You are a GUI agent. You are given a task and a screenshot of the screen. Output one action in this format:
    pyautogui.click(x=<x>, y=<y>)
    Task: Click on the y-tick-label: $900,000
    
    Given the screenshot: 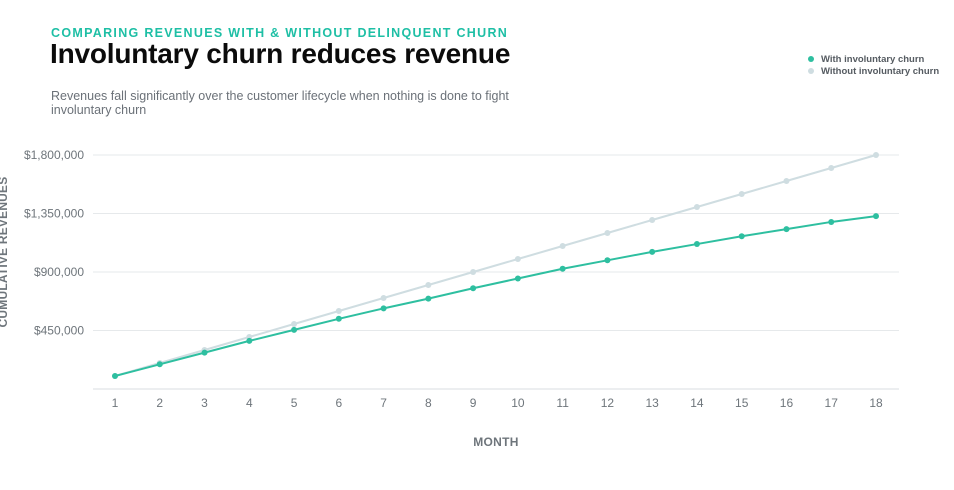 What is the action you would take?
    pyautogui.click(x=59, y=272)
    